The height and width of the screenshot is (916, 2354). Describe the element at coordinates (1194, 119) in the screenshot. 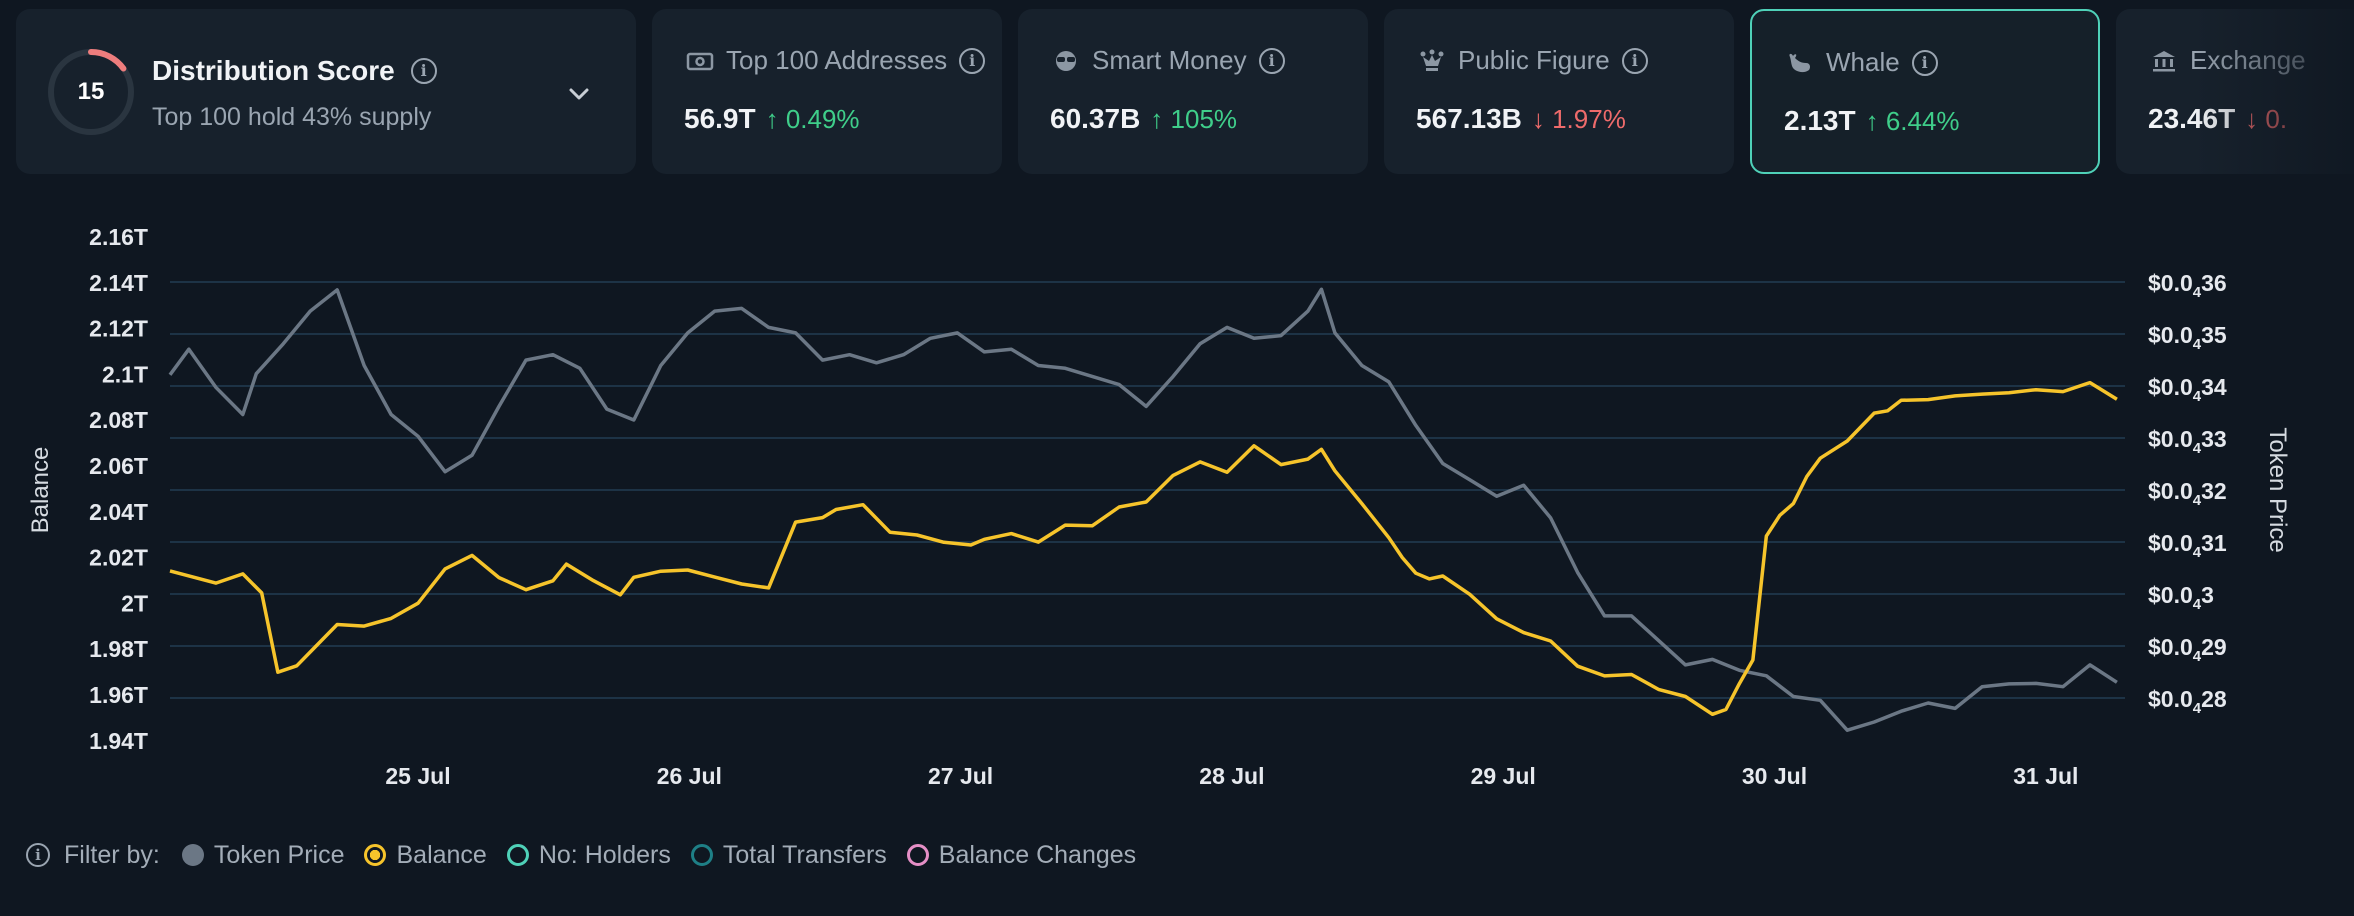

I see `card-change: ↑ 105%` at that location.